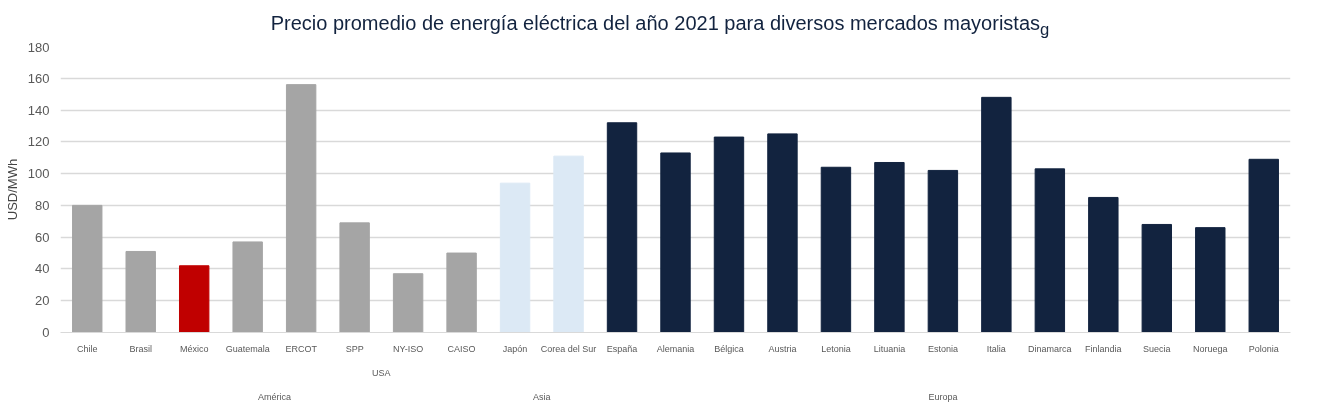  I want to click on x-tick-label: Finlandia, so click(1103, 348).